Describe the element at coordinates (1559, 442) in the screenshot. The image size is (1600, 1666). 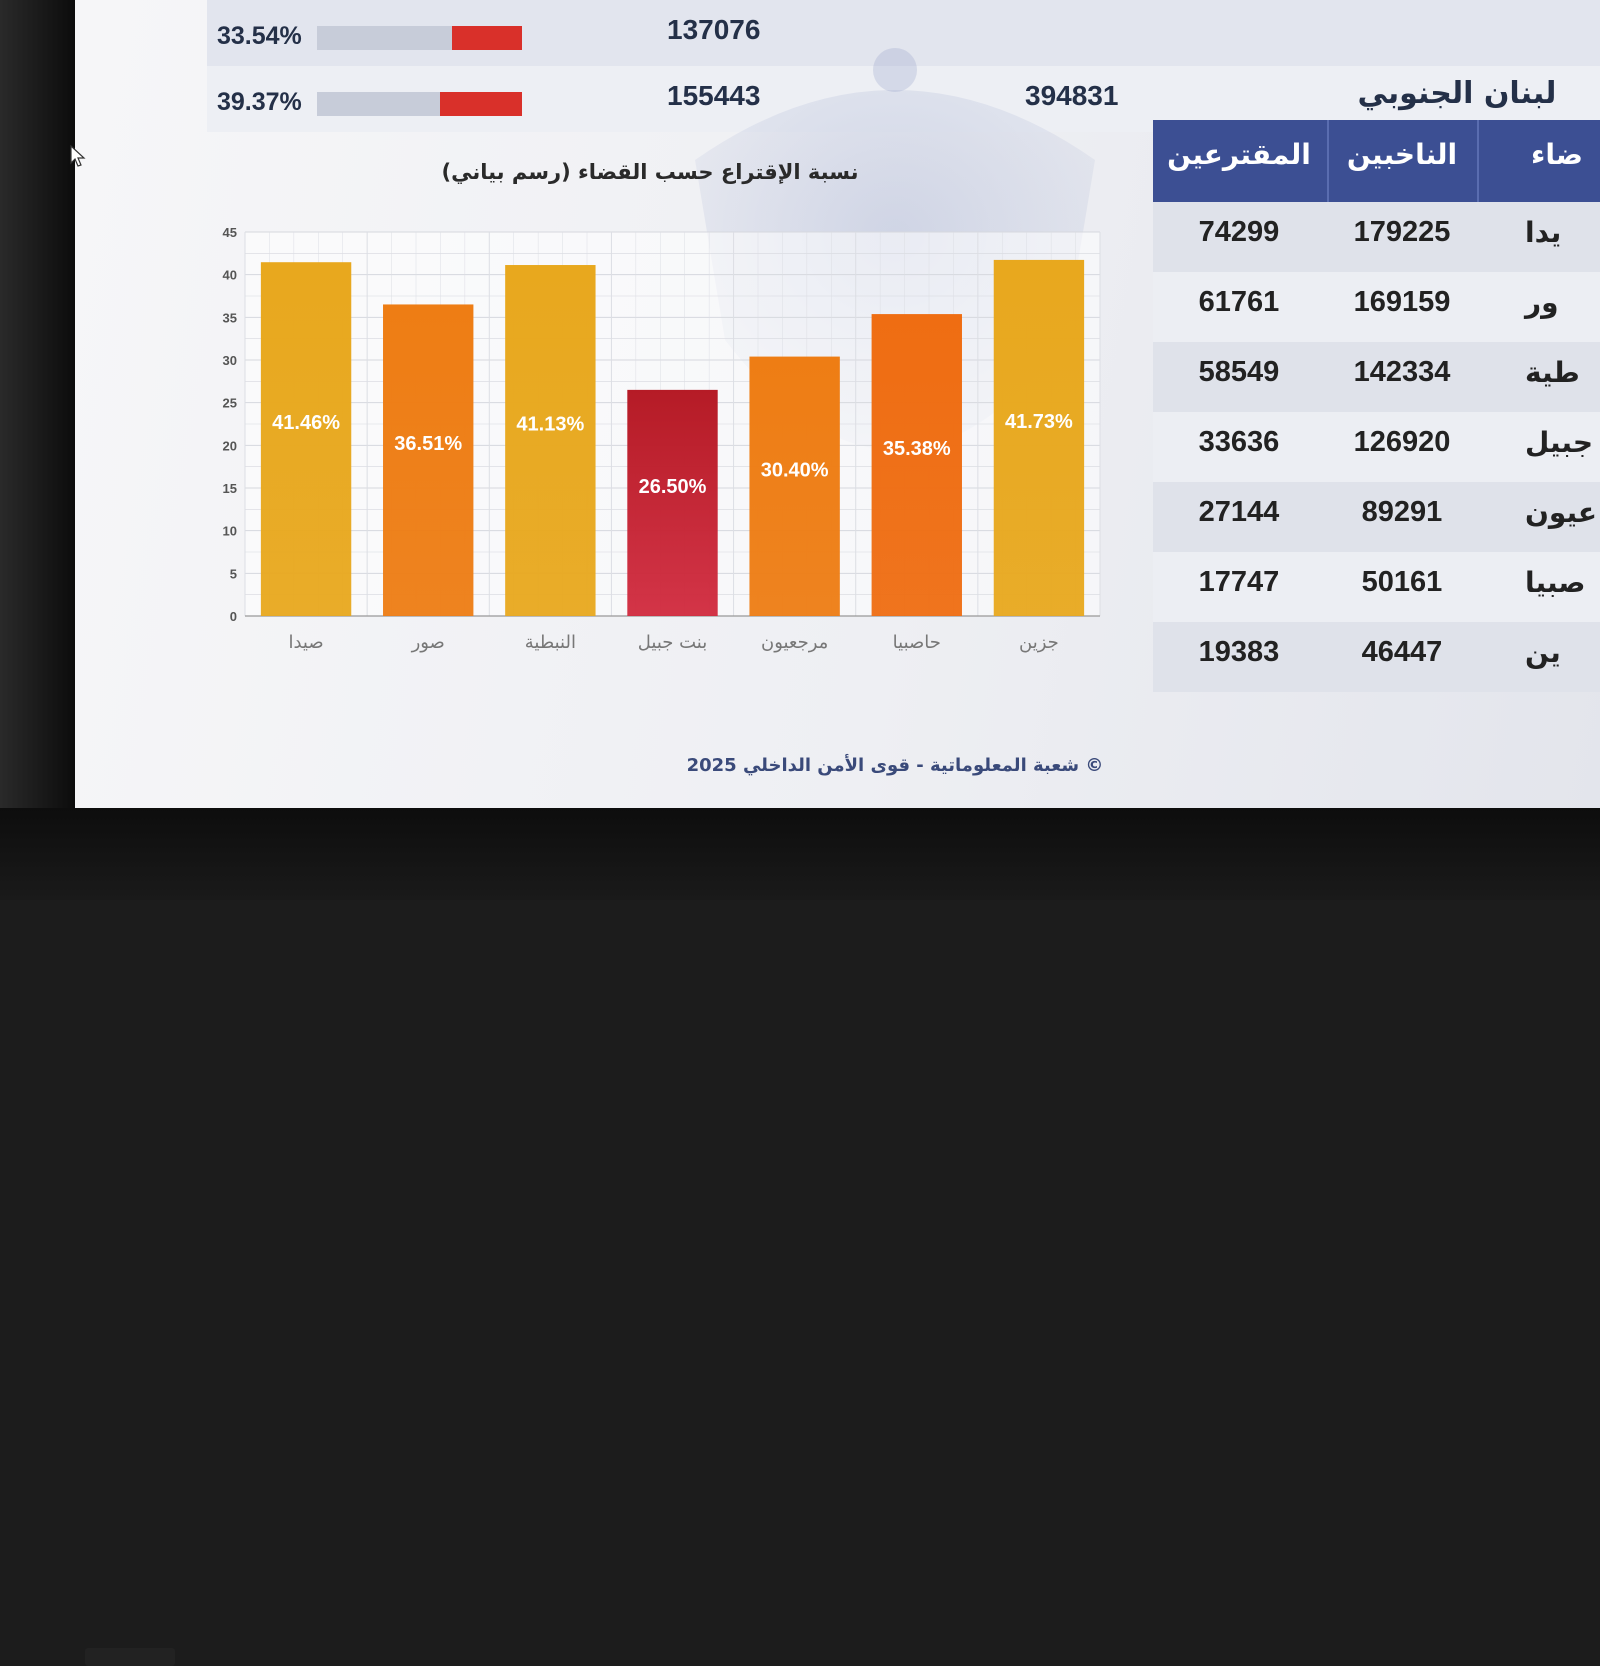
I see `district-cell: جبيل` at that location.